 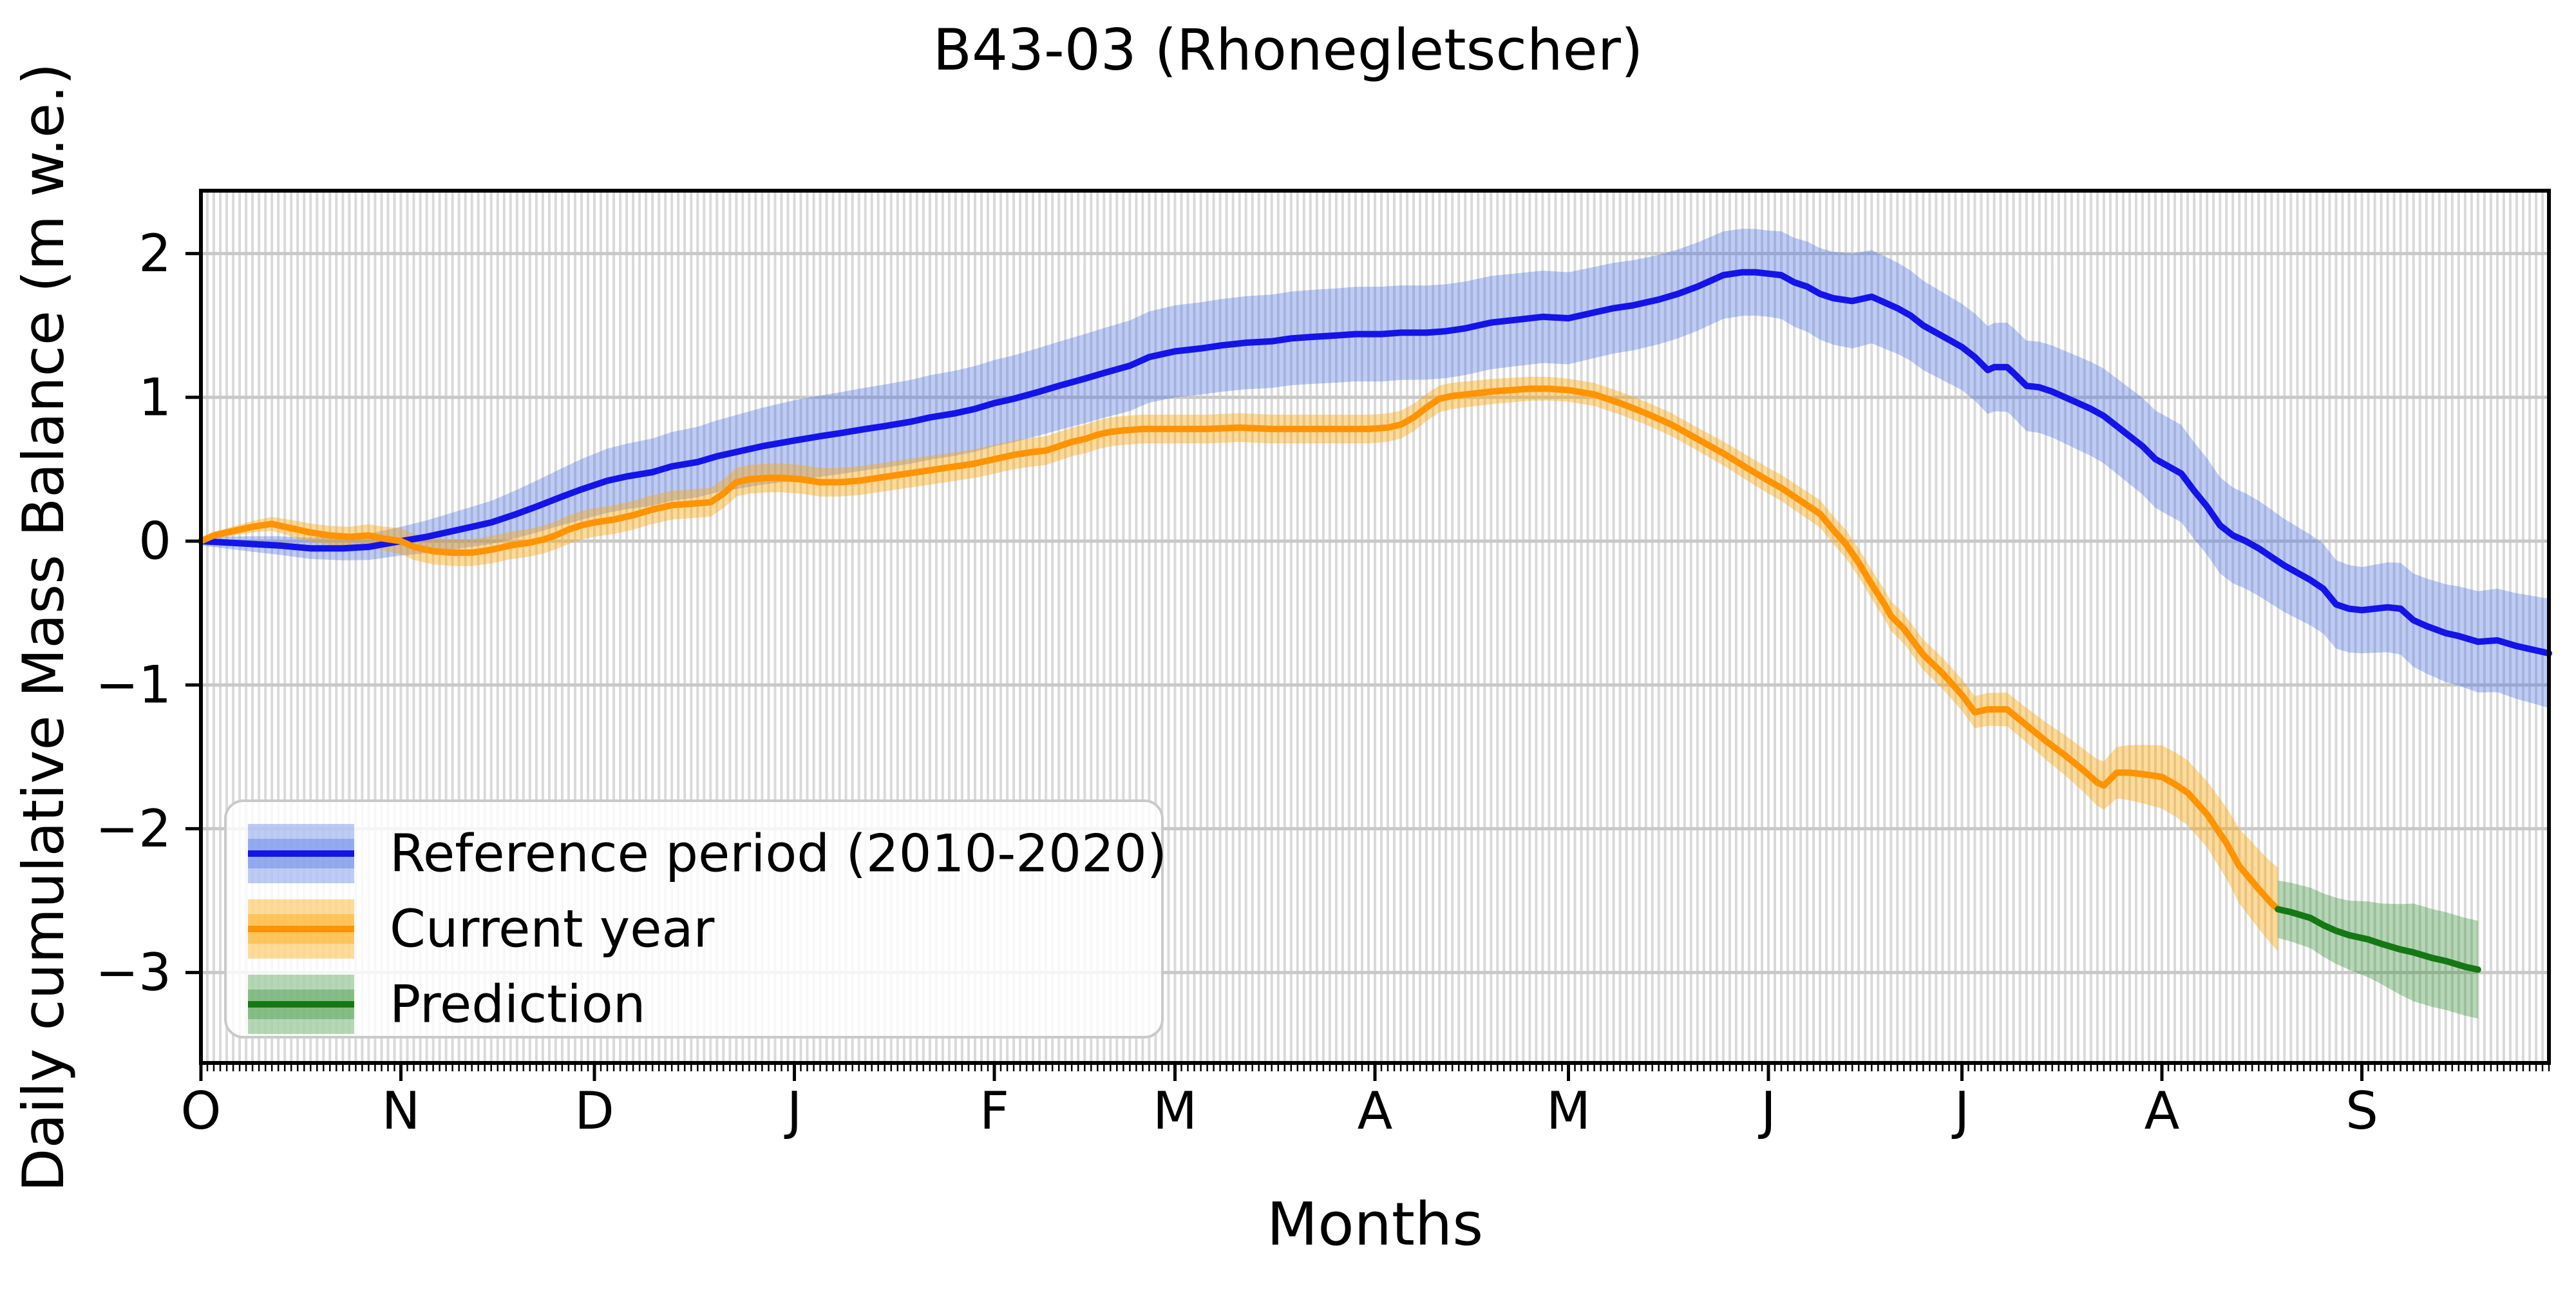 I want to click on legend-label: Prediction, so click(x=517, y=1005).